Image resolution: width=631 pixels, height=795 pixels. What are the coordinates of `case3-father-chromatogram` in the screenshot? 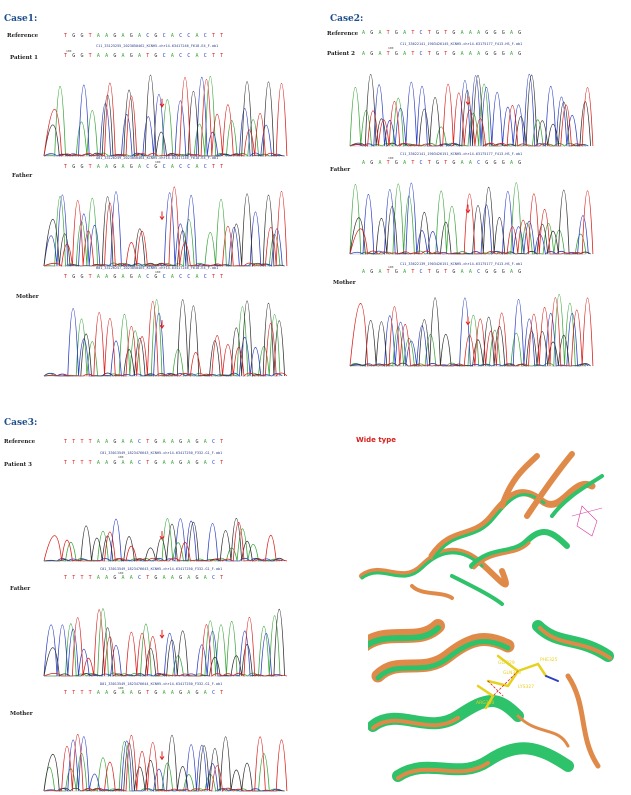 It's located at (165, 643).